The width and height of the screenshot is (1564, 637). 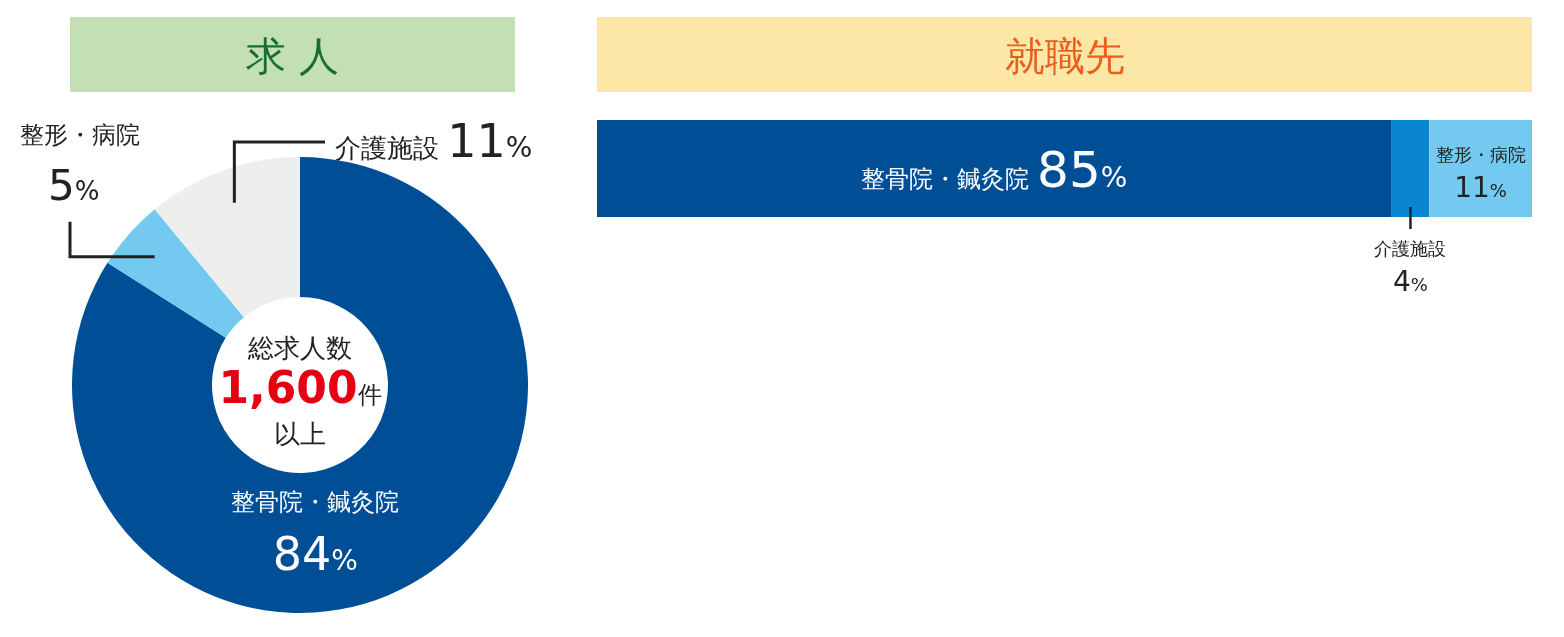 What do you see at coordinates (300, 434) in the screenshot?
I see `text: 以上` at bounding box center [300, 434].